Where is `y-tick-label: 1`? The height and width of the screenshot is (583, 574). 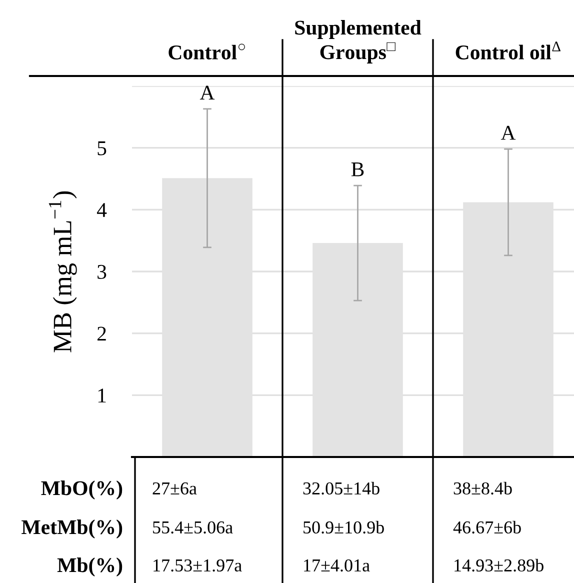 y-tick-label: 1 is located at coordinates (102, 395).